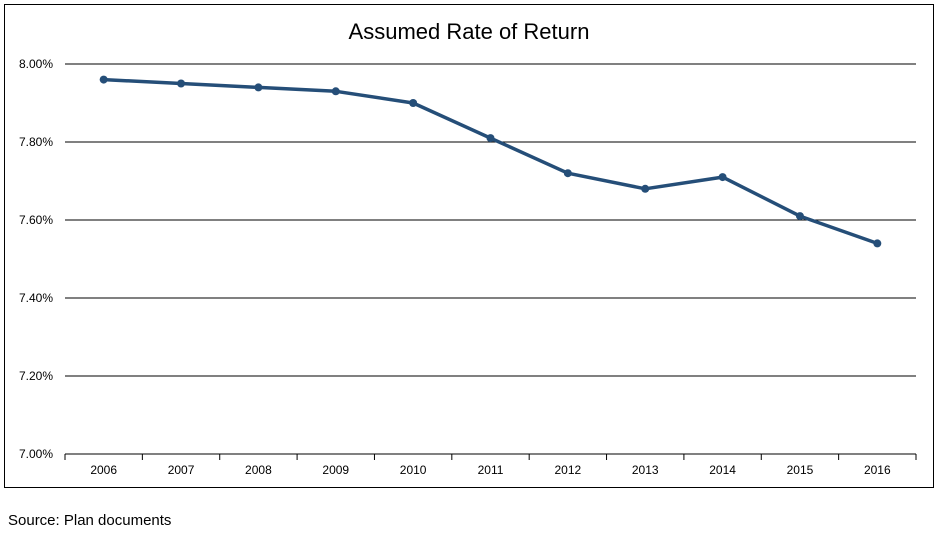 The image size is (940, 534). I want to click on x-tick-label: 2013, so click(645, 470).